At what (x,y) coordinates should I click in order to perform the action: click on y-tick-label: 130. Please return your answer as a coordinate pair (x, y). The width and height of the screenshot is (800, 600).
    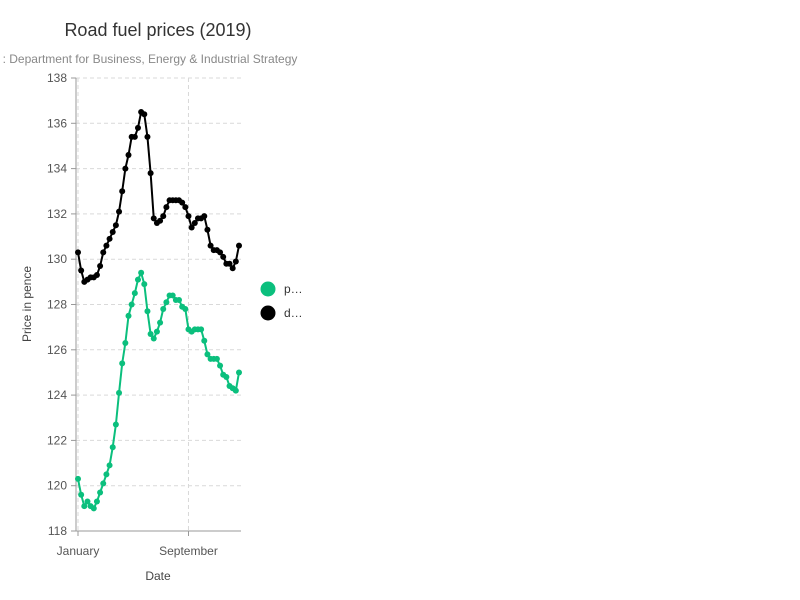
    Looking at the image, I should click on (57, 259).